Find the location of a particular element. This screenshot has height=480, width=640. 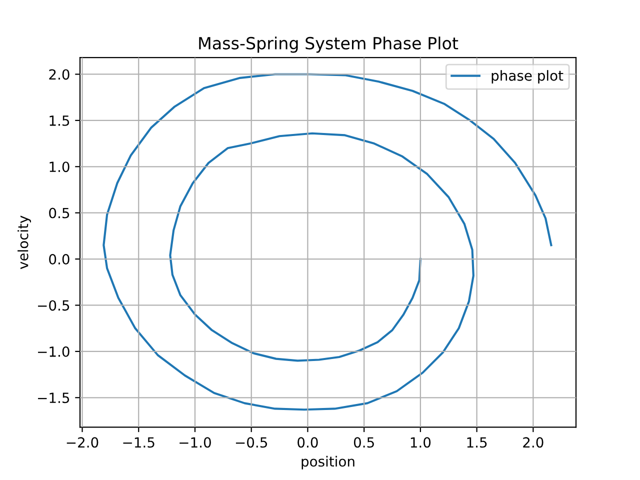

y-tick-label: 1.5 is located at coordinates (60, 121).